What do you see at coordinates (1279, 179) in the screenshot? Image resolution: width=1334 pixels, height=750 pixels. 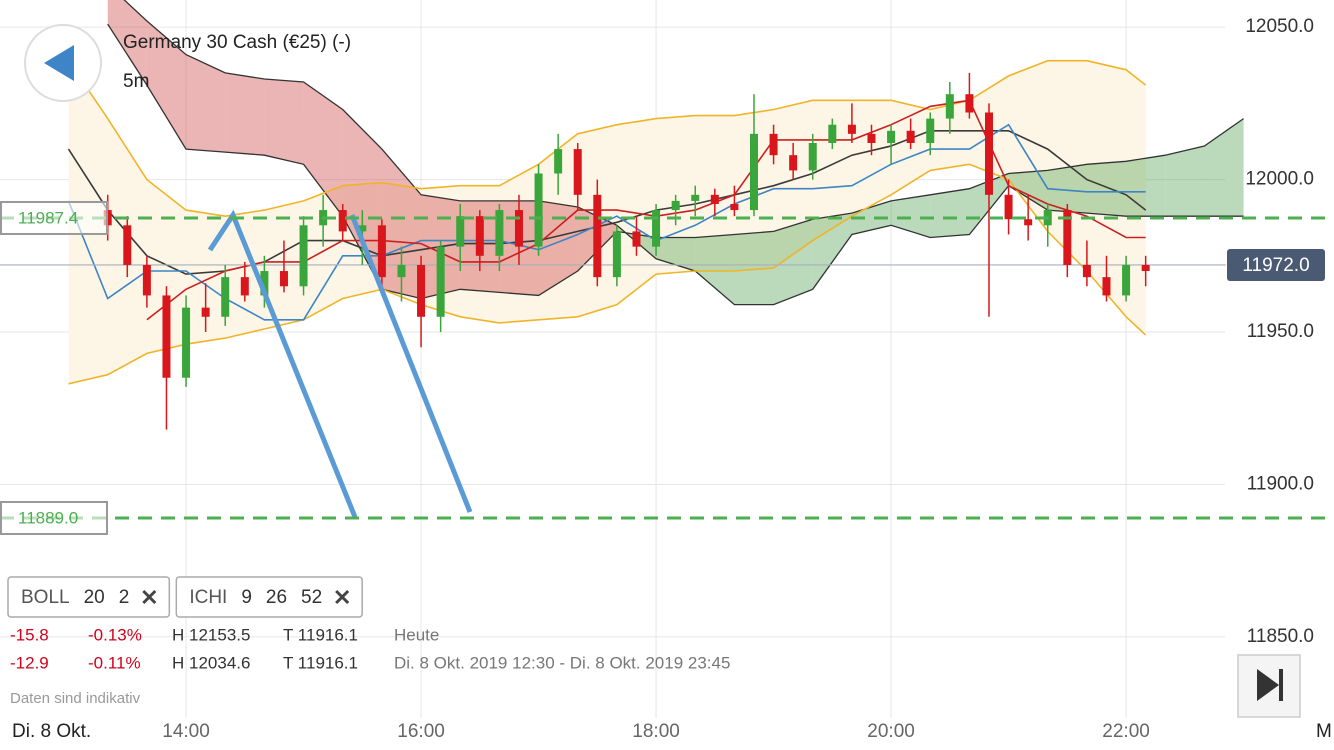 I see `y-tick-label: 12000.0` at bounding box center [1279, 179].